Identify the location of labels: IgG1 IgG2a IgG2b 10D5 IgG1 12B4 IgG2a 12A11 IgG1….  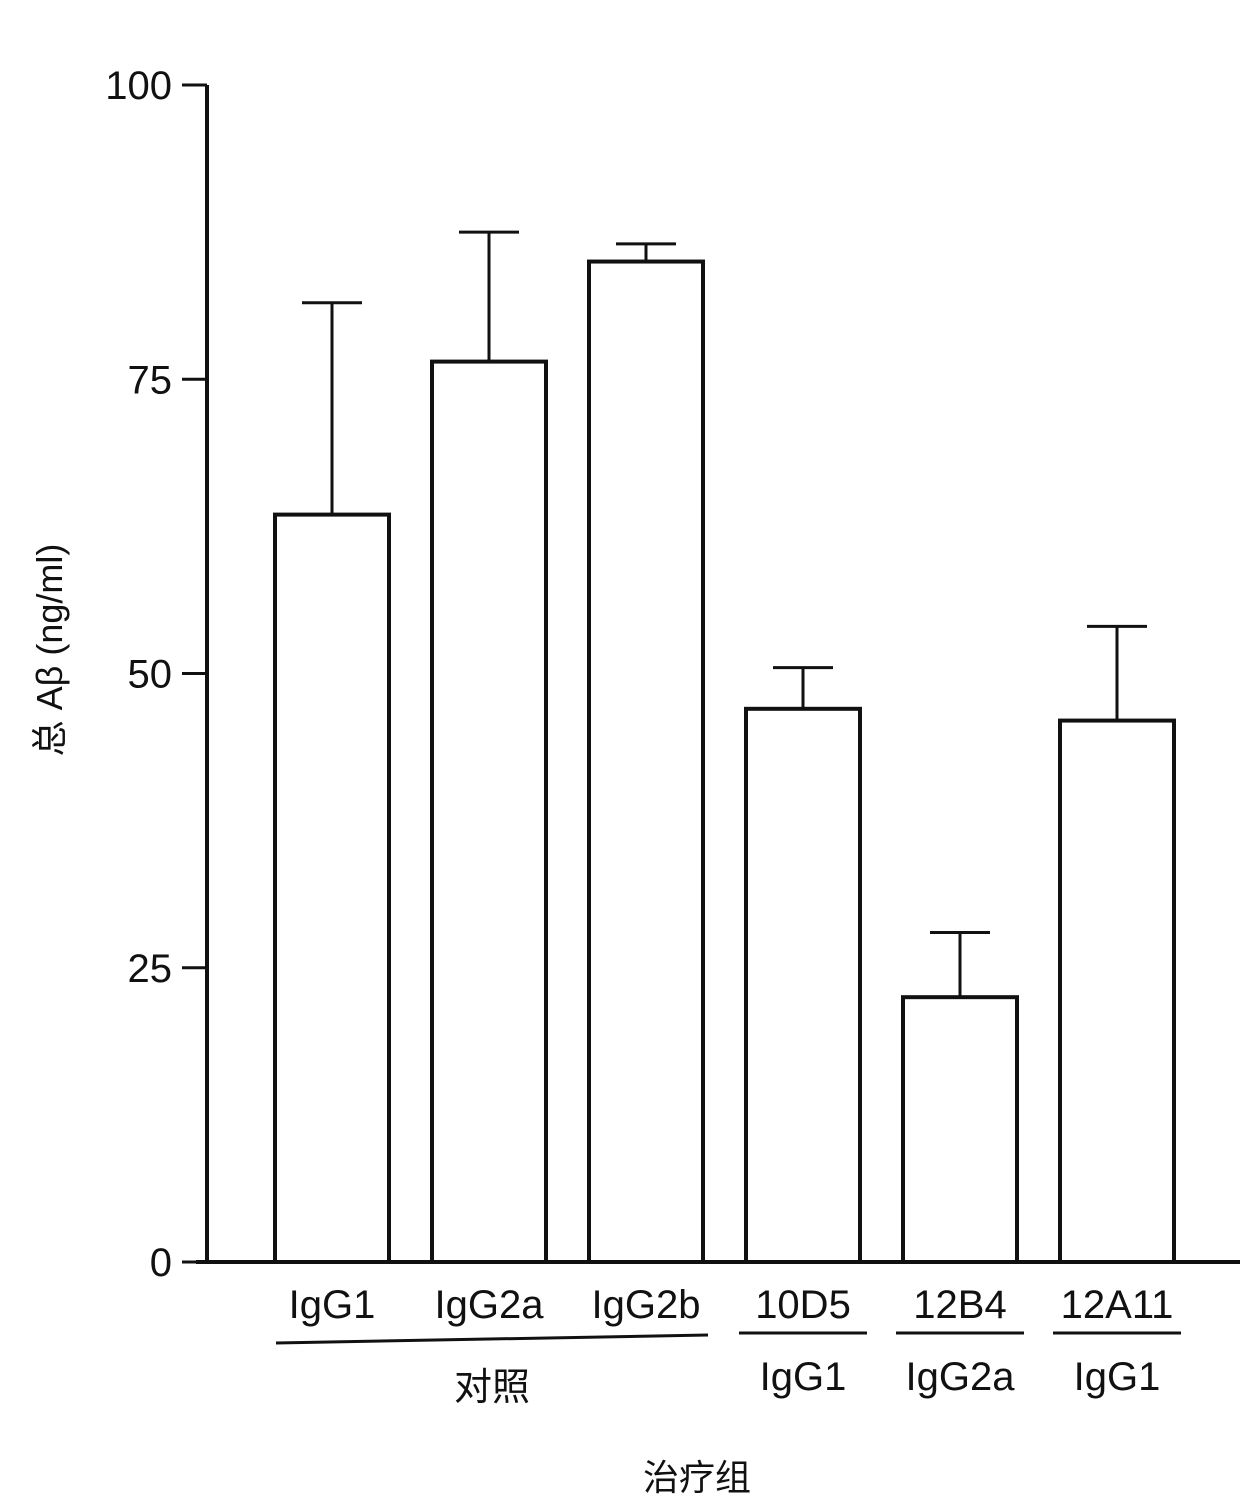
(728, 1346).